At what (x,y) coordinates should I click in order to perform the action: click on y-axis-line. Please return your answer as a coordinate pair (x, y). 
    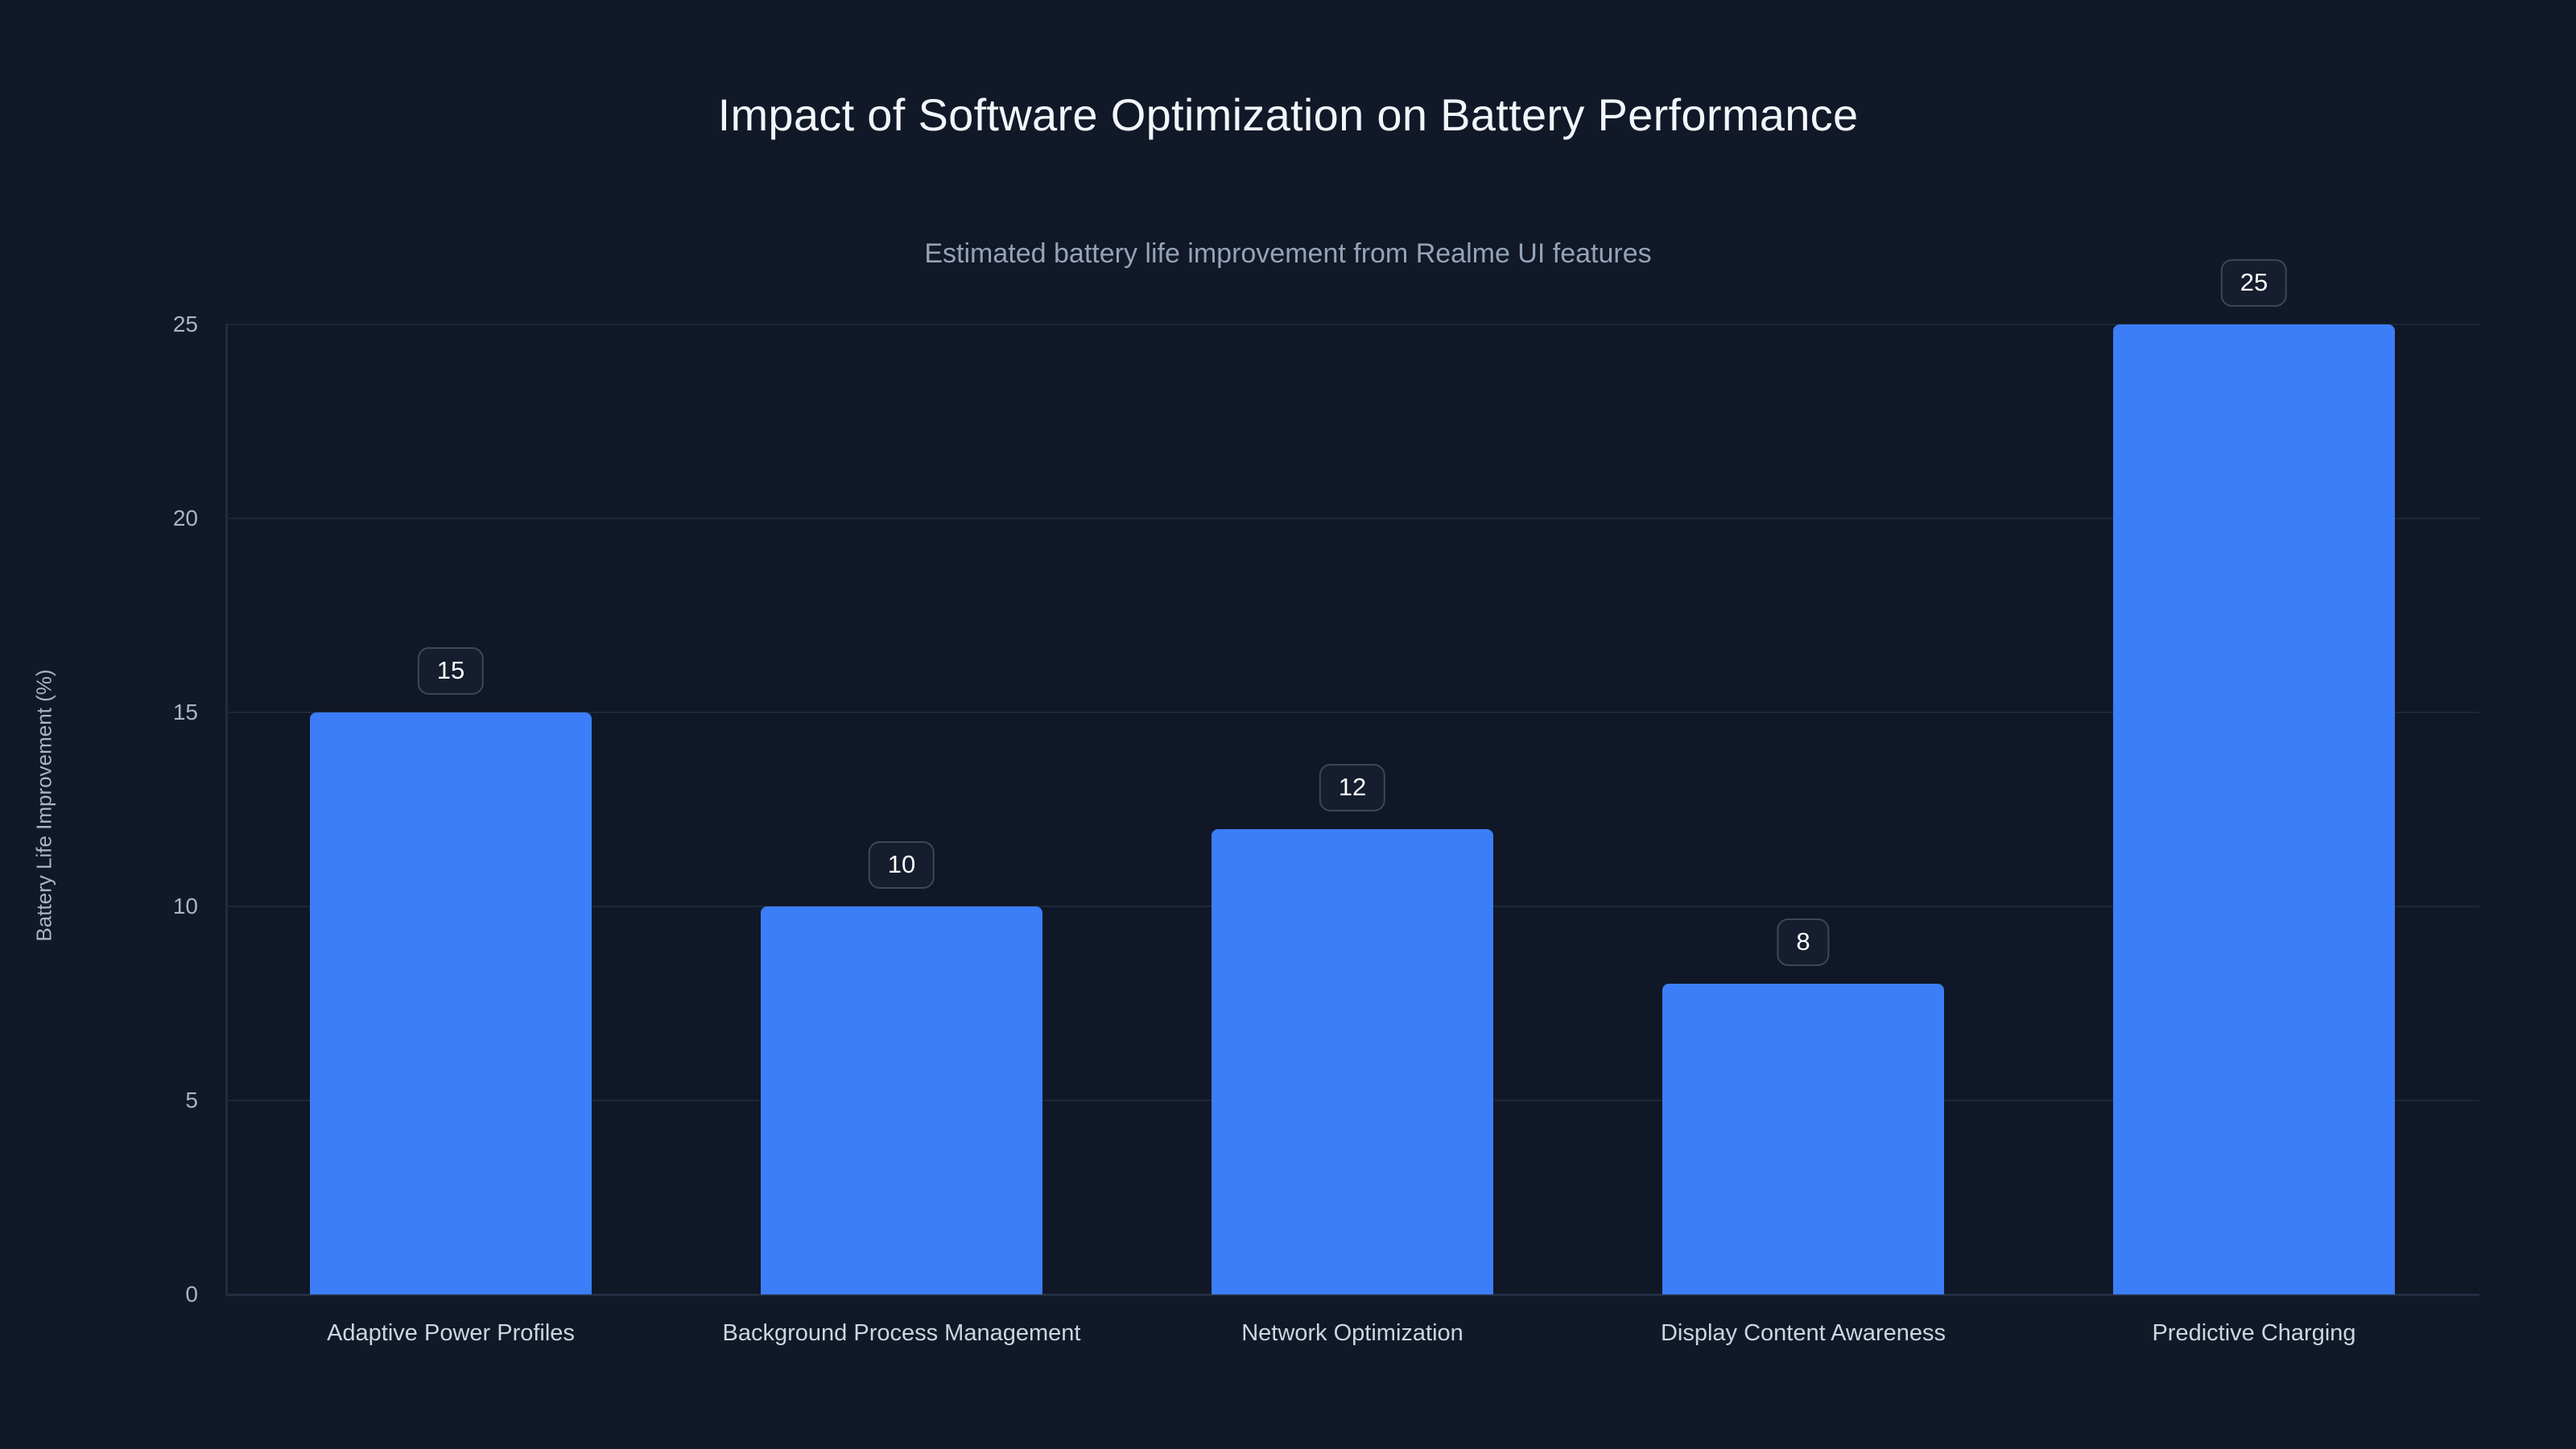
    Looking at the image, I should click on (226, 810).